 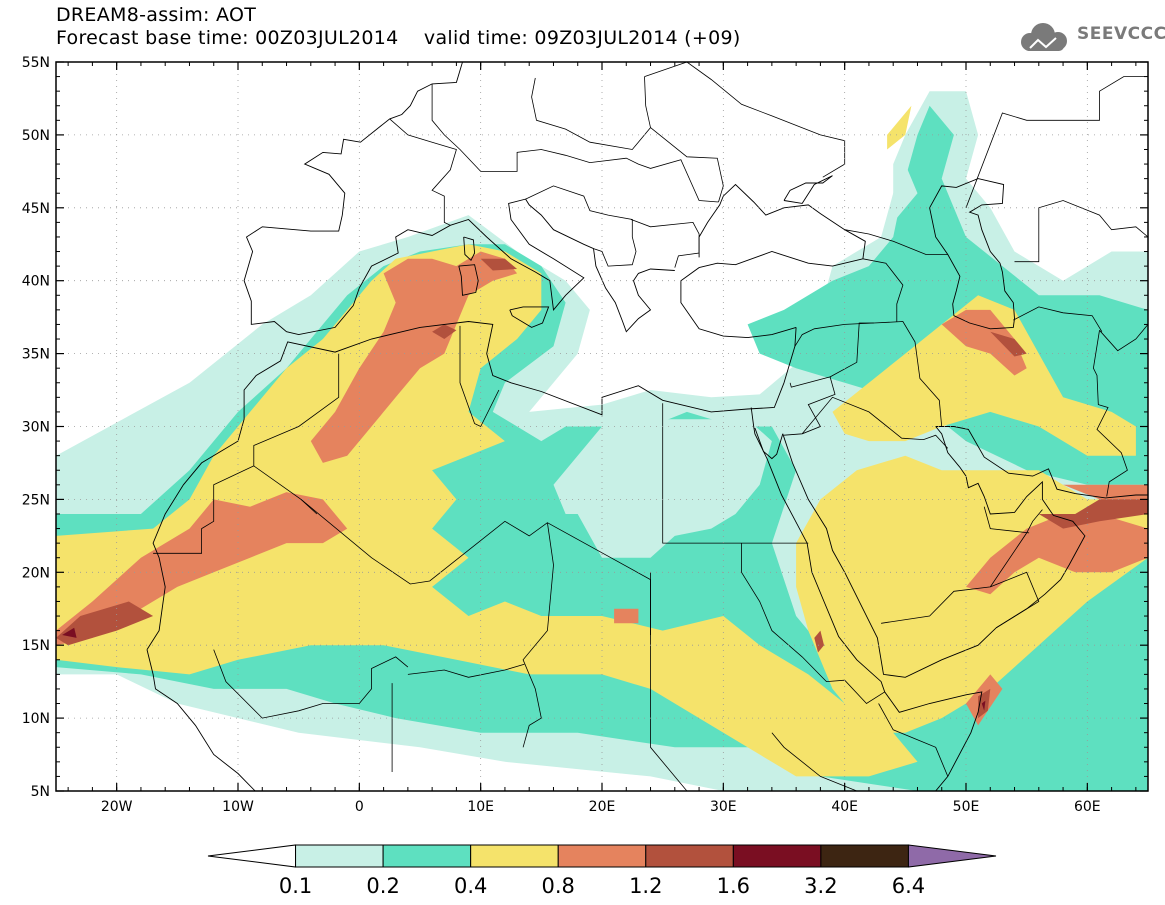 I want to click on coast-caspian, so click(x=972, y=254).